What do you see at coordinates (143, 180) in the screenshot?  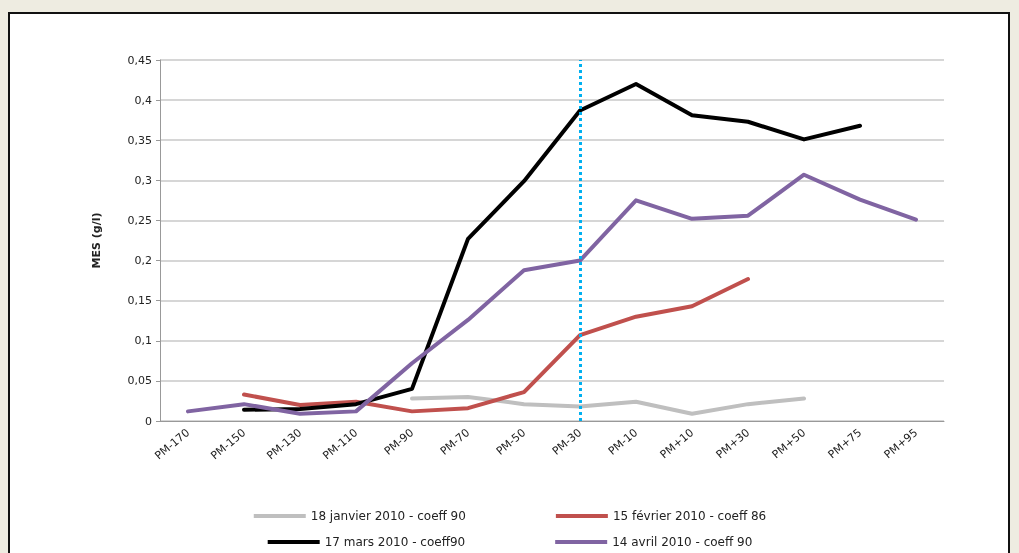 I see `y-tick-label: 0,3` at bounding box center [143, 180].